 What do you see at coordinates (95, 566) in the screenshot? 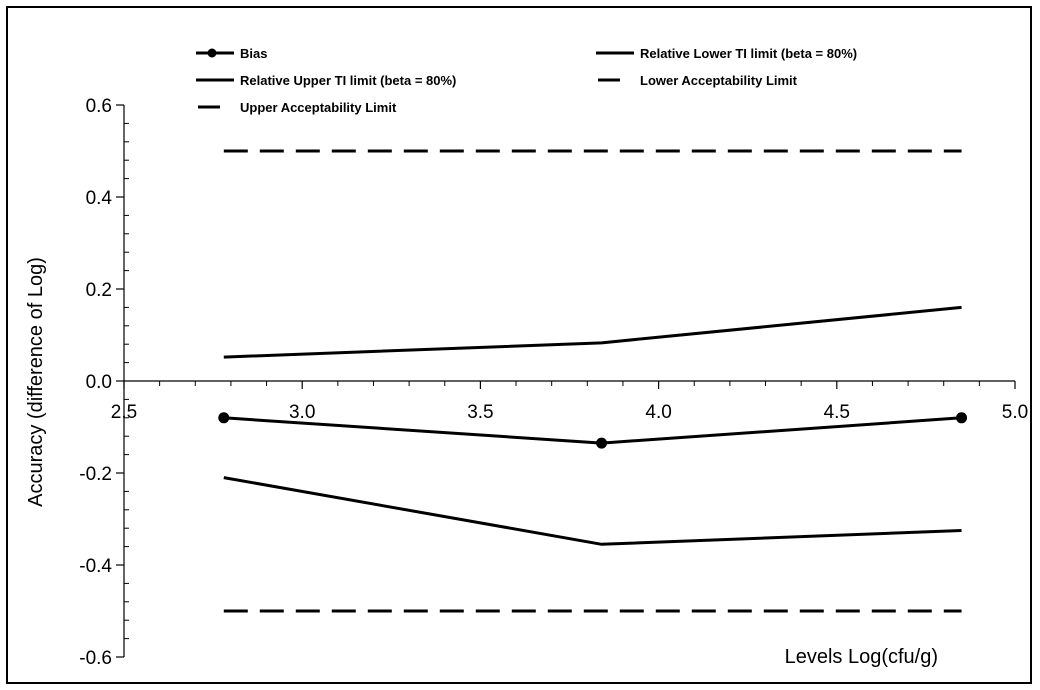
I see `y-tick-label: -0.4` at bounding box center [95, 566].